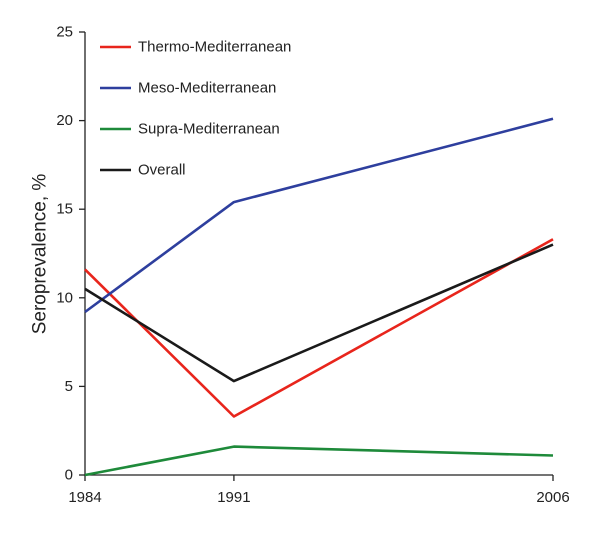  Describe the element at coordinates (319, 461) in the screenshot. I see `series-line-supra-mediterranean` at that location.